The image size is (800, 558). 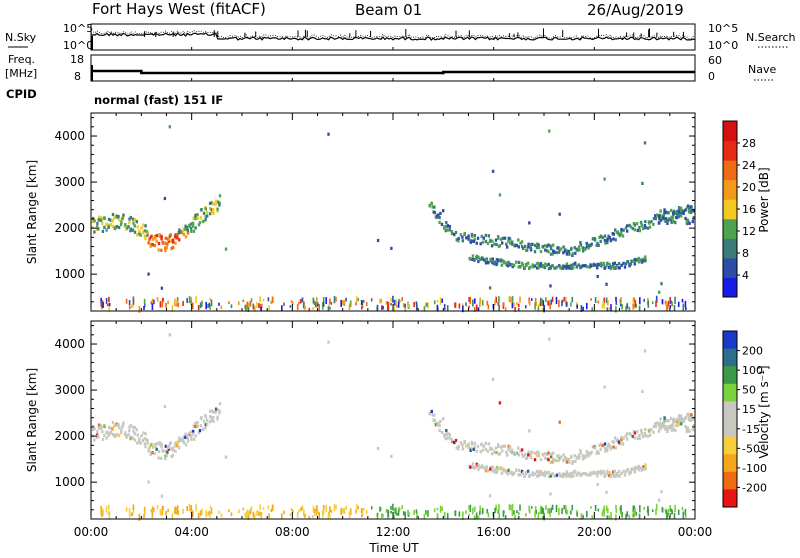 What do you see at coordinates (78, 28) in the screenshot?
I see `noise-left-tick-top: 10^5` at bounding box center [78, 28].